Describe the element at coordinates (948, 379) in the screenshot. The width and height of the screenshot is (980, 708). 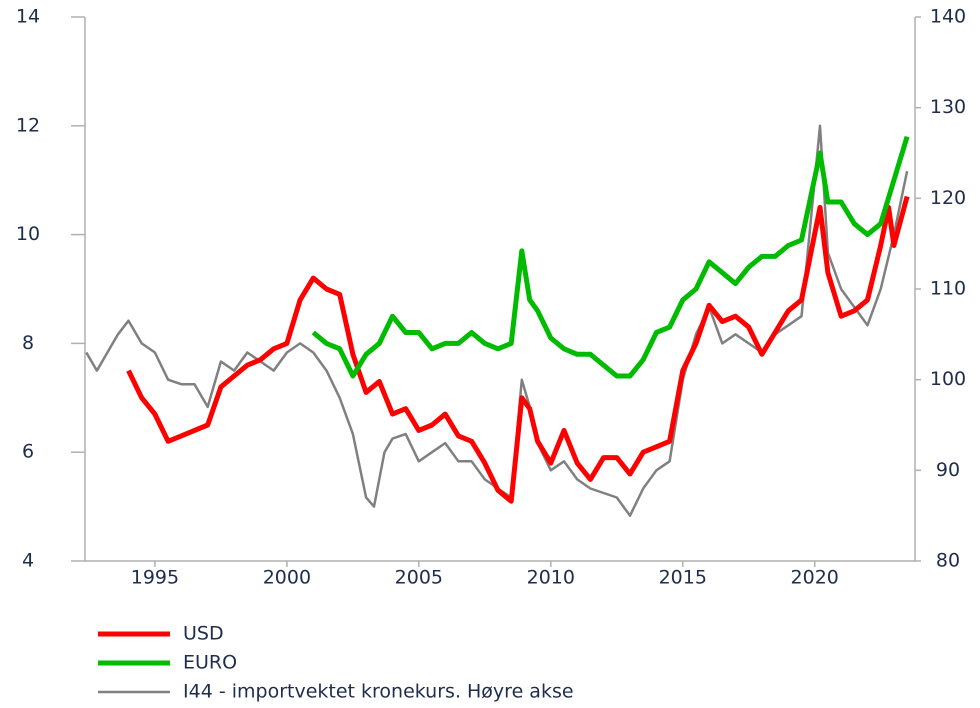
I see `y2-tick-label: 100` at that location.